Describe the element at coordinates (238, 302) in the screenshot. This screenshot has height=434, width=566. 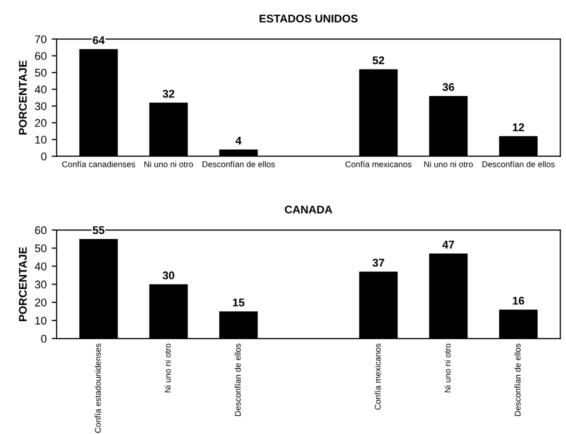
I see `data-label: 15` at that location.